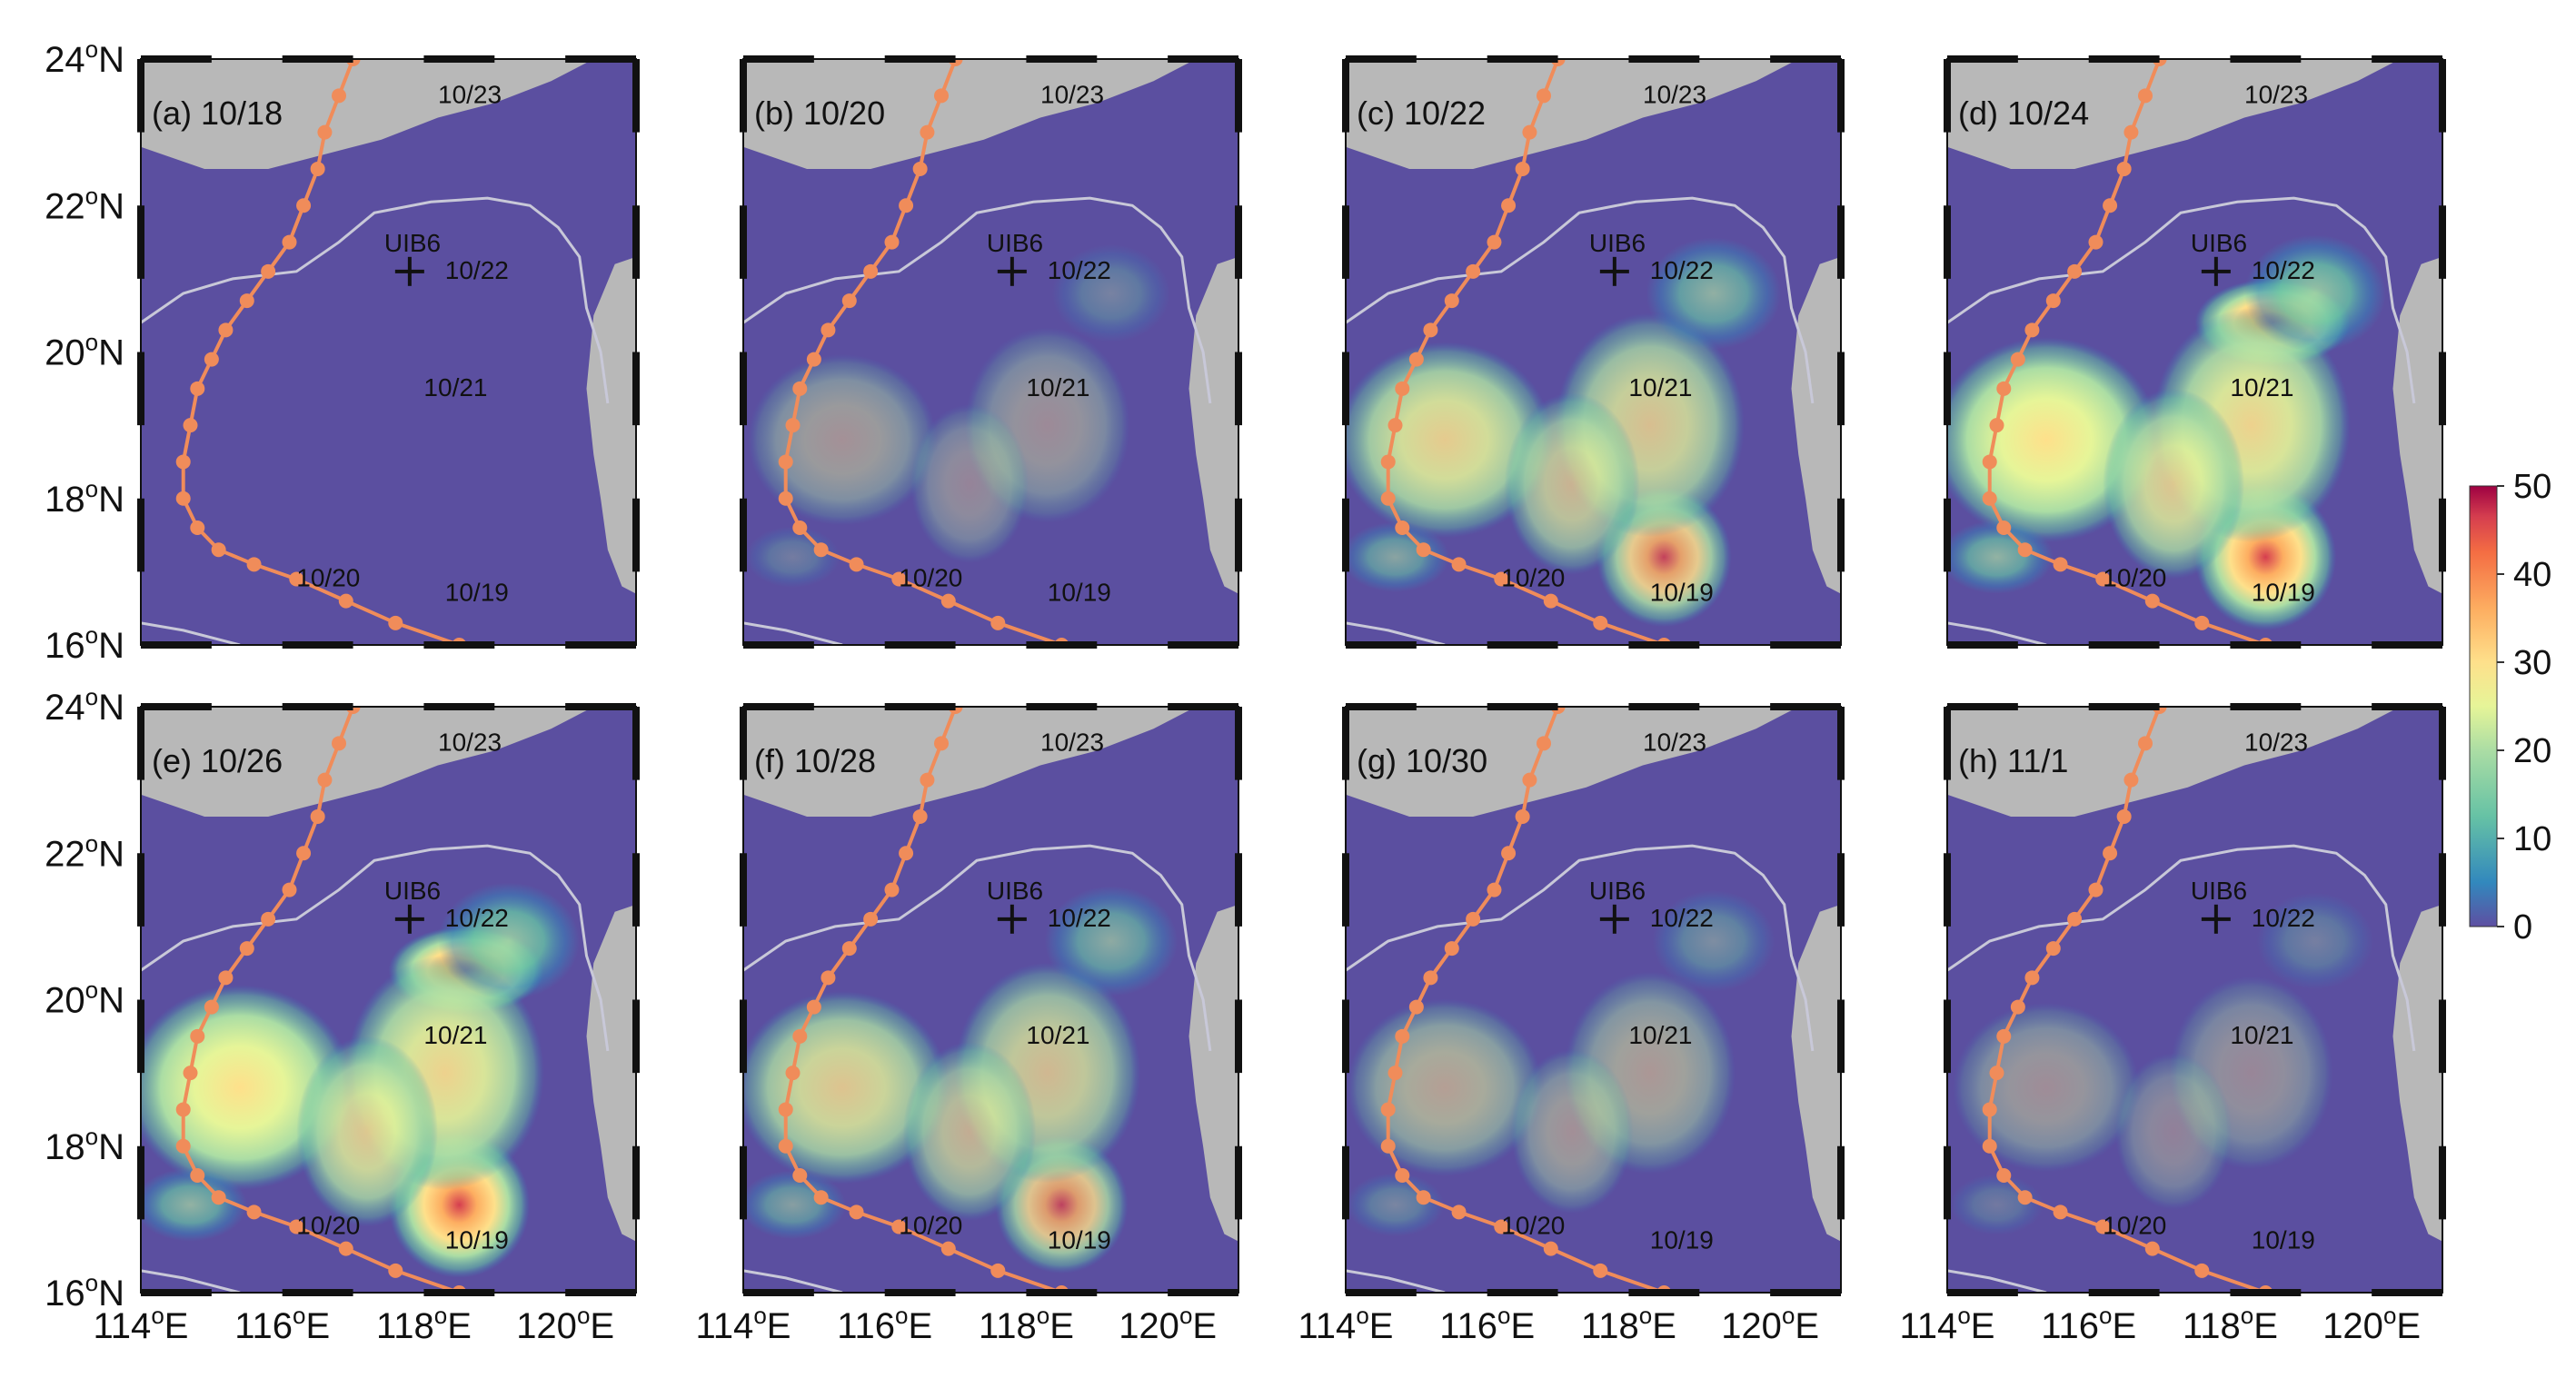 The height and width of the screenshot is (1388, 2576). I want to click on lat-tick-label: 20oN, so click(84, 351).